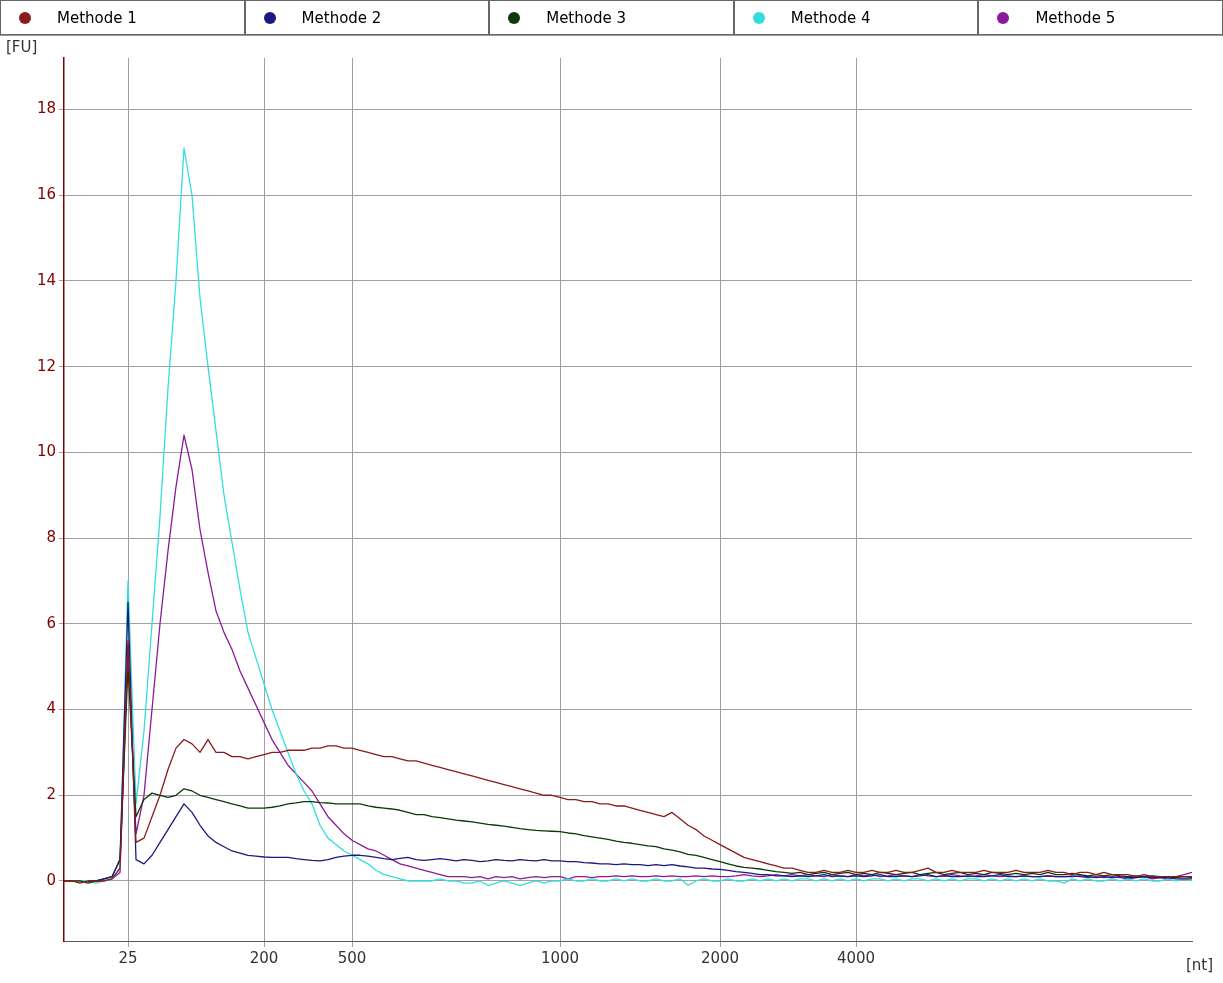 The height and width of the screenshot is (983, 1223). I want to click on legend-label: Methode 5, so click(1075, 17).